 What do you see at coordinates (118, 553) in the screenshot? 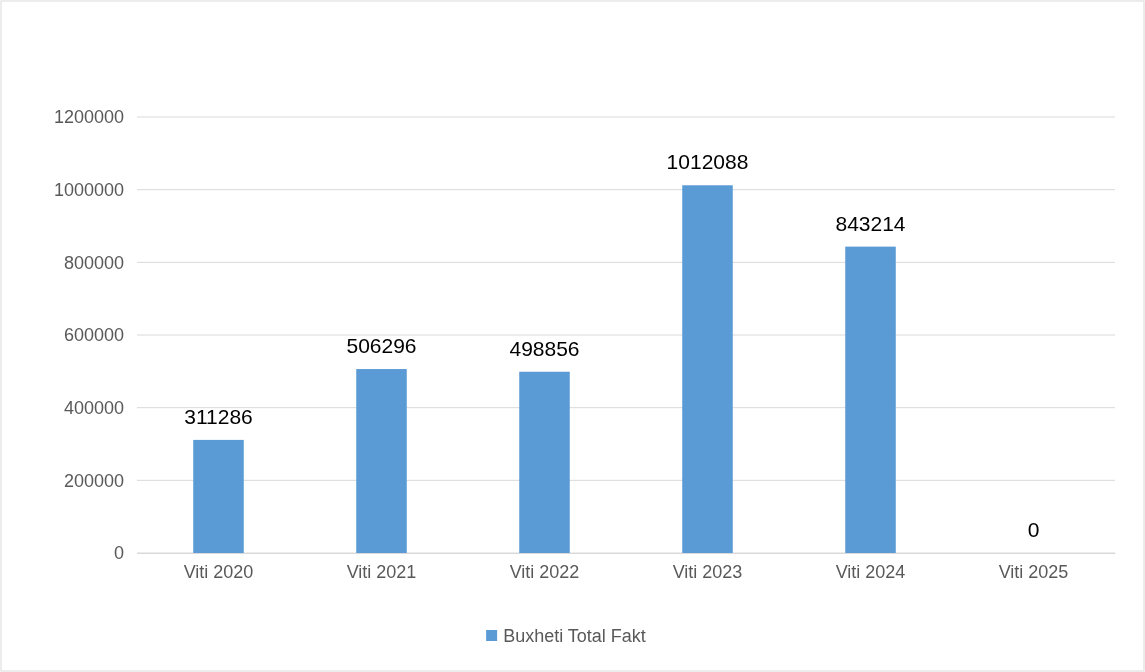
I see `y-tick-label: 0` at bounding box center [118, 553].